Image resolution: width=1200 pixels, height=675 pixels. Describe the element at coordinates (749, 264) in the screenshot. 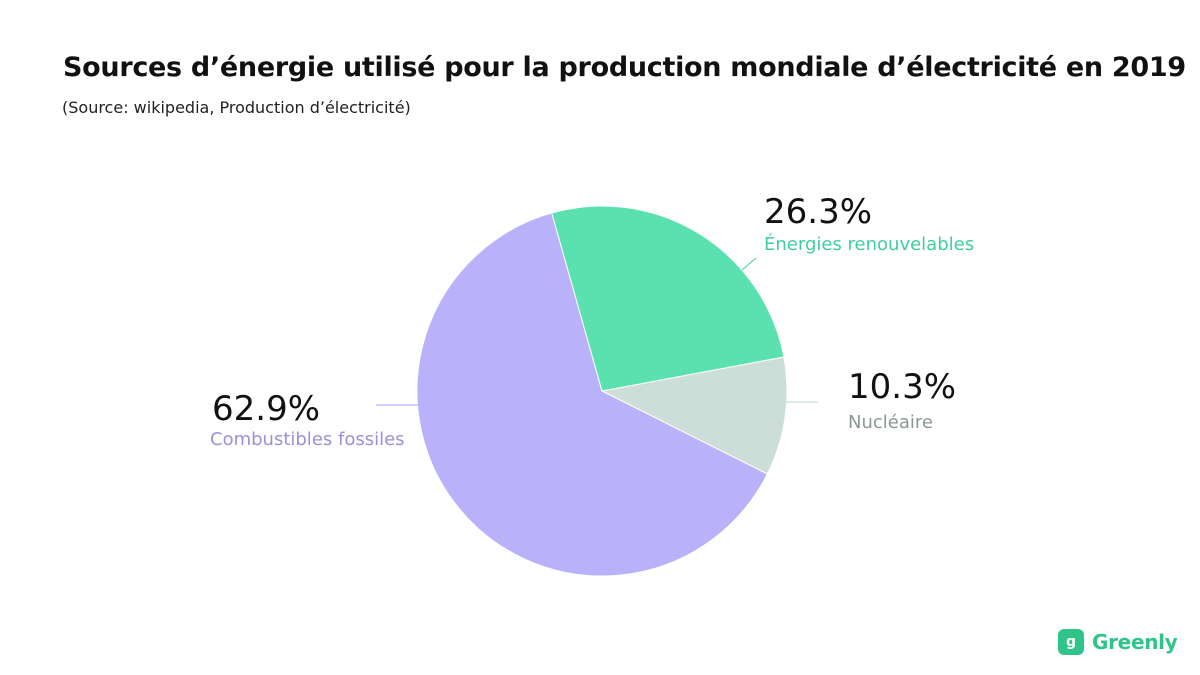

I see `leader-line-renouvelables` at that location.